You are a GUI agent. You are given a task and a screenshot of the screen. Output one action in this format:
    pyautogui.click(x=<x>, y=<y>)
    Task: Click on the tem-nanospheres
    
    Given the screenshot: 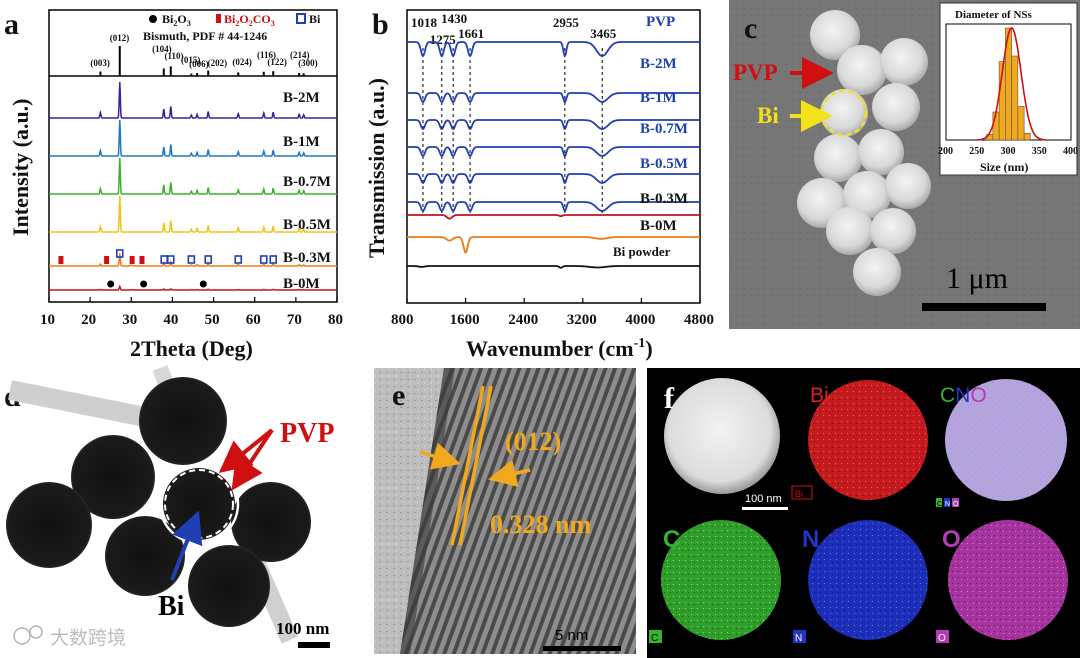 What is the action you would take?
    pyautogui.click(x=158, y=502)
    